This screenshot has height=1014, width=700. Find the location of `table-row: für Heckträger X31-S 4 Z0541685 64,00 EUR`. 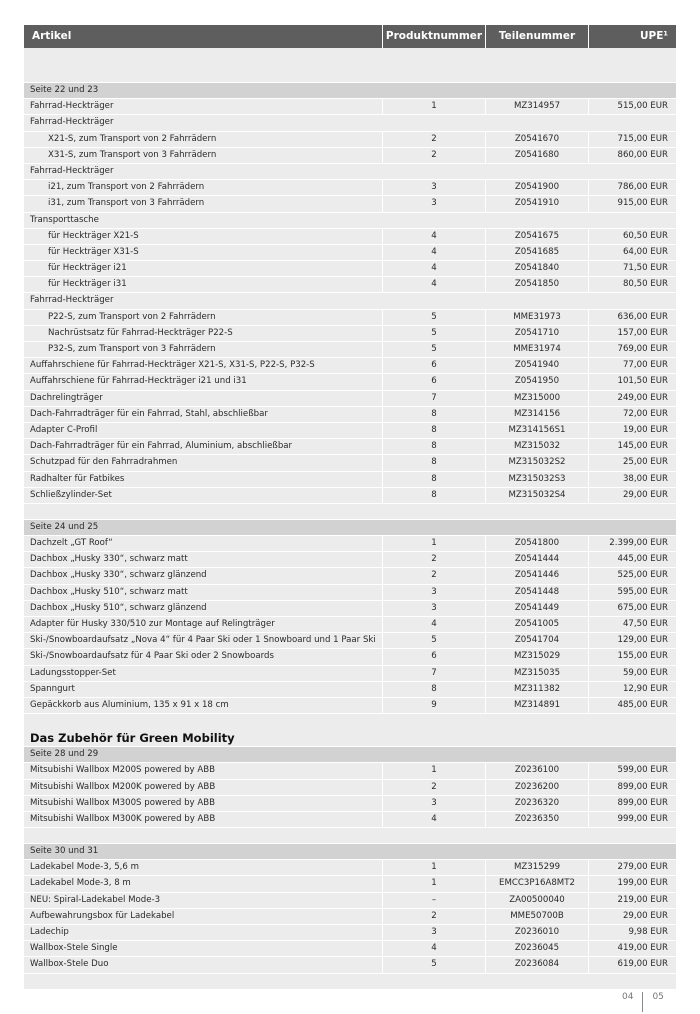

table-row: für Heckträger X31-S 4 Z0541685 64,00 EUR is located at coordinates (350, 253).